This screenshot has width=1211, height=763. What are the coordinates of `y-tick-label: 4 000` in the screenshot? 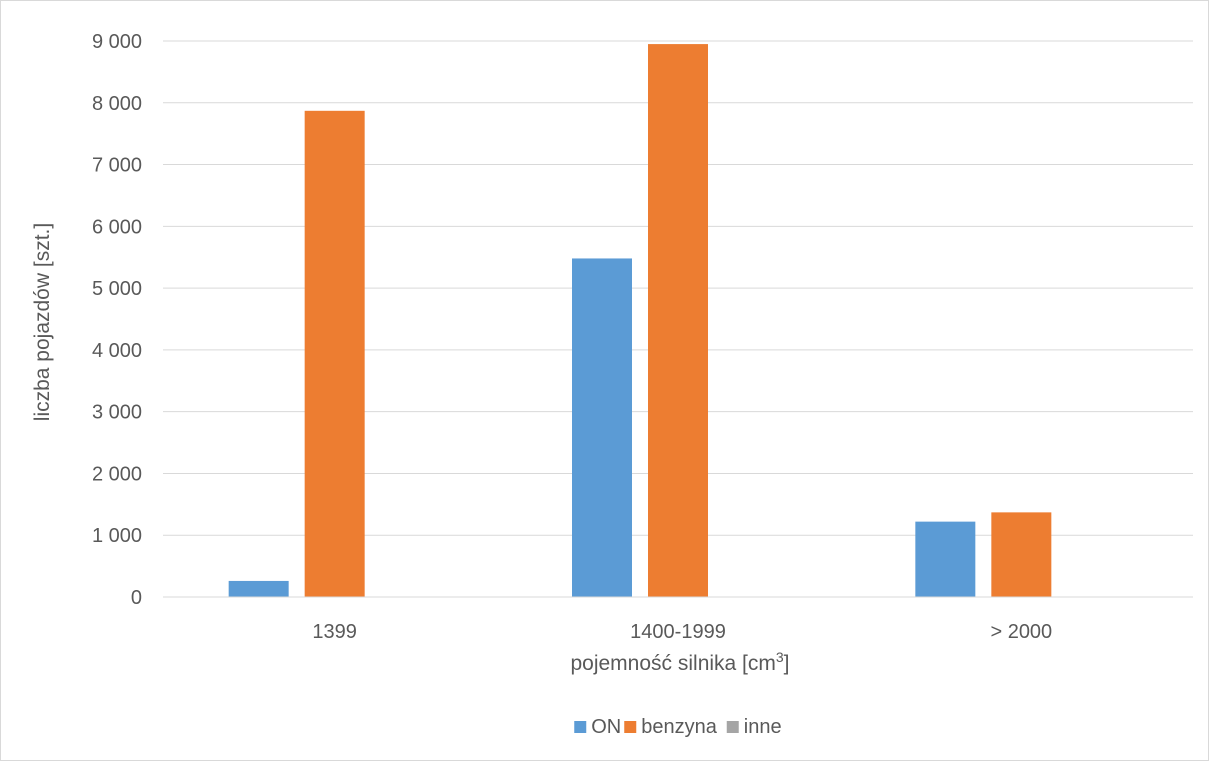 It's located at (117, 351).